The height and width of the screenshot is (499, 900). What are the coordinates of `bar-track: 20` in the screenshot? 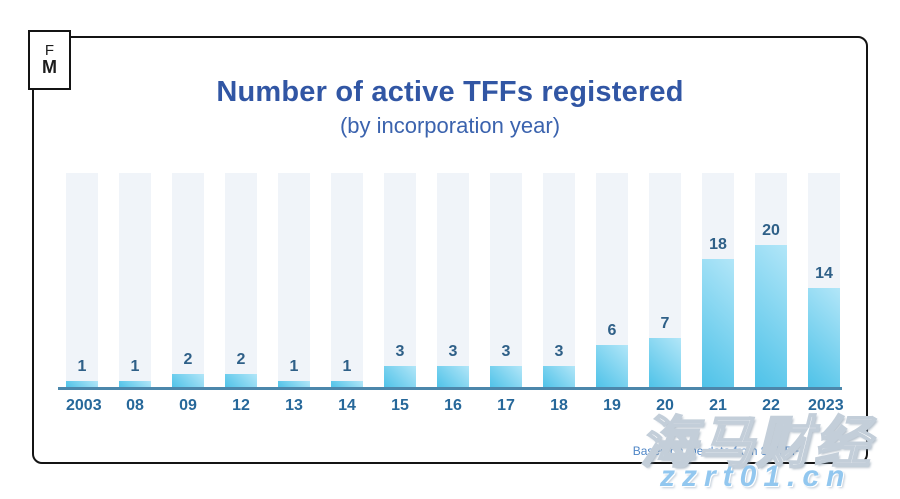 It's located at (771, 280).